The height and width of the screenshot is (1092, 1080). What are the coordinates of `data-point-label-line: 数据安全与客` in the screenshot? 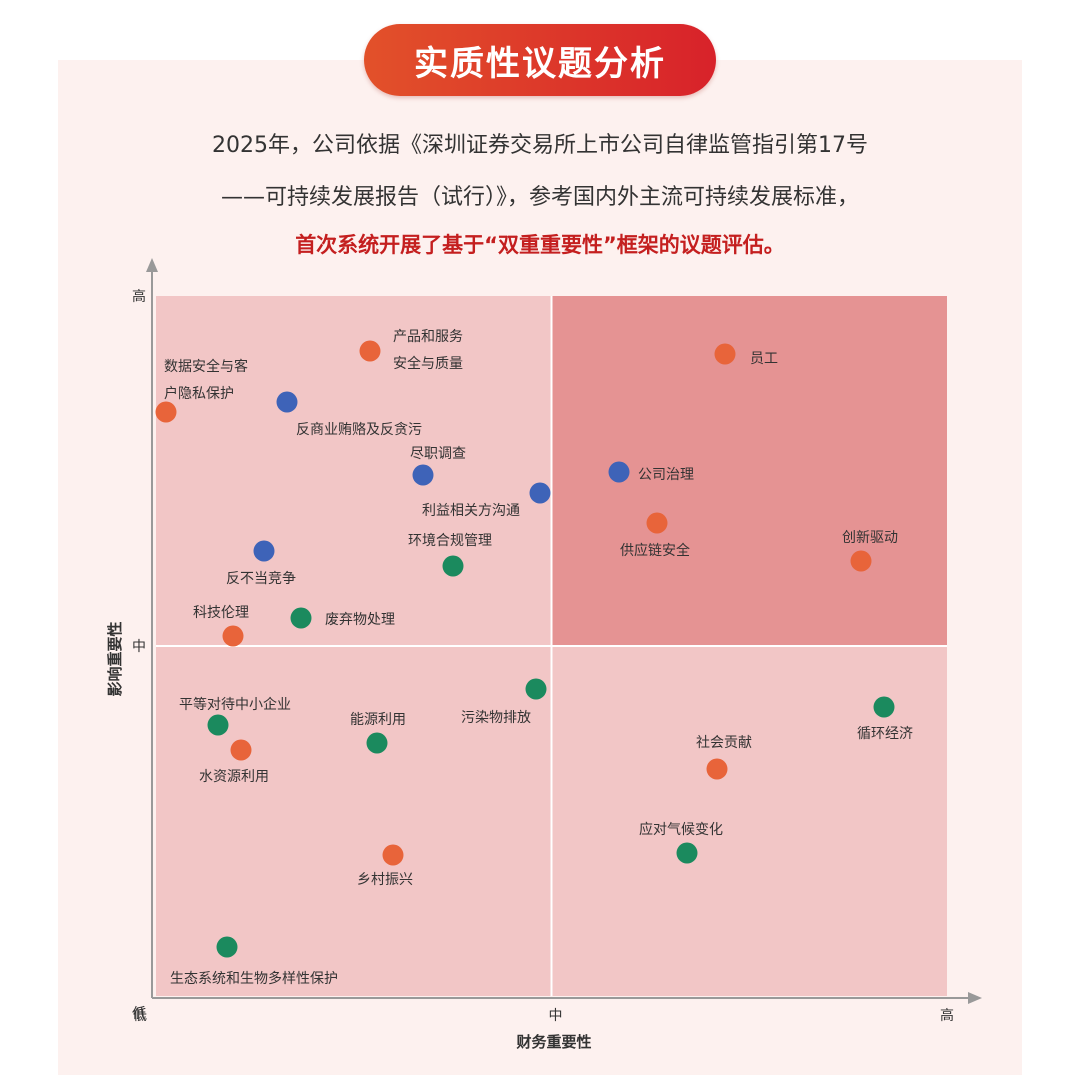 It's located at (206, 366).